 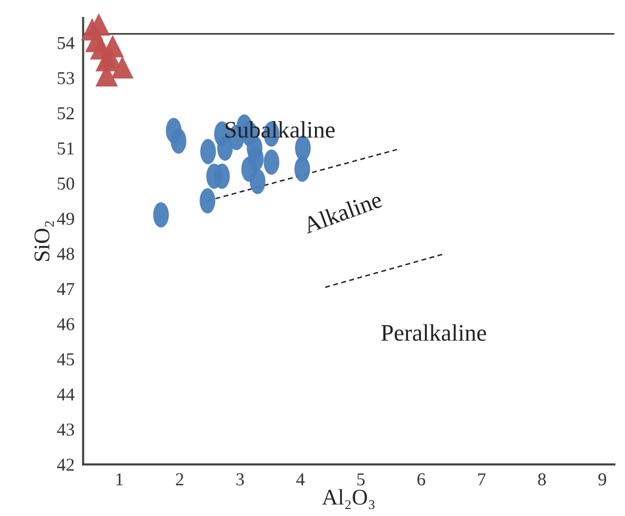 I want to click on x-tick-label: 1, so click(x=119, y=479).